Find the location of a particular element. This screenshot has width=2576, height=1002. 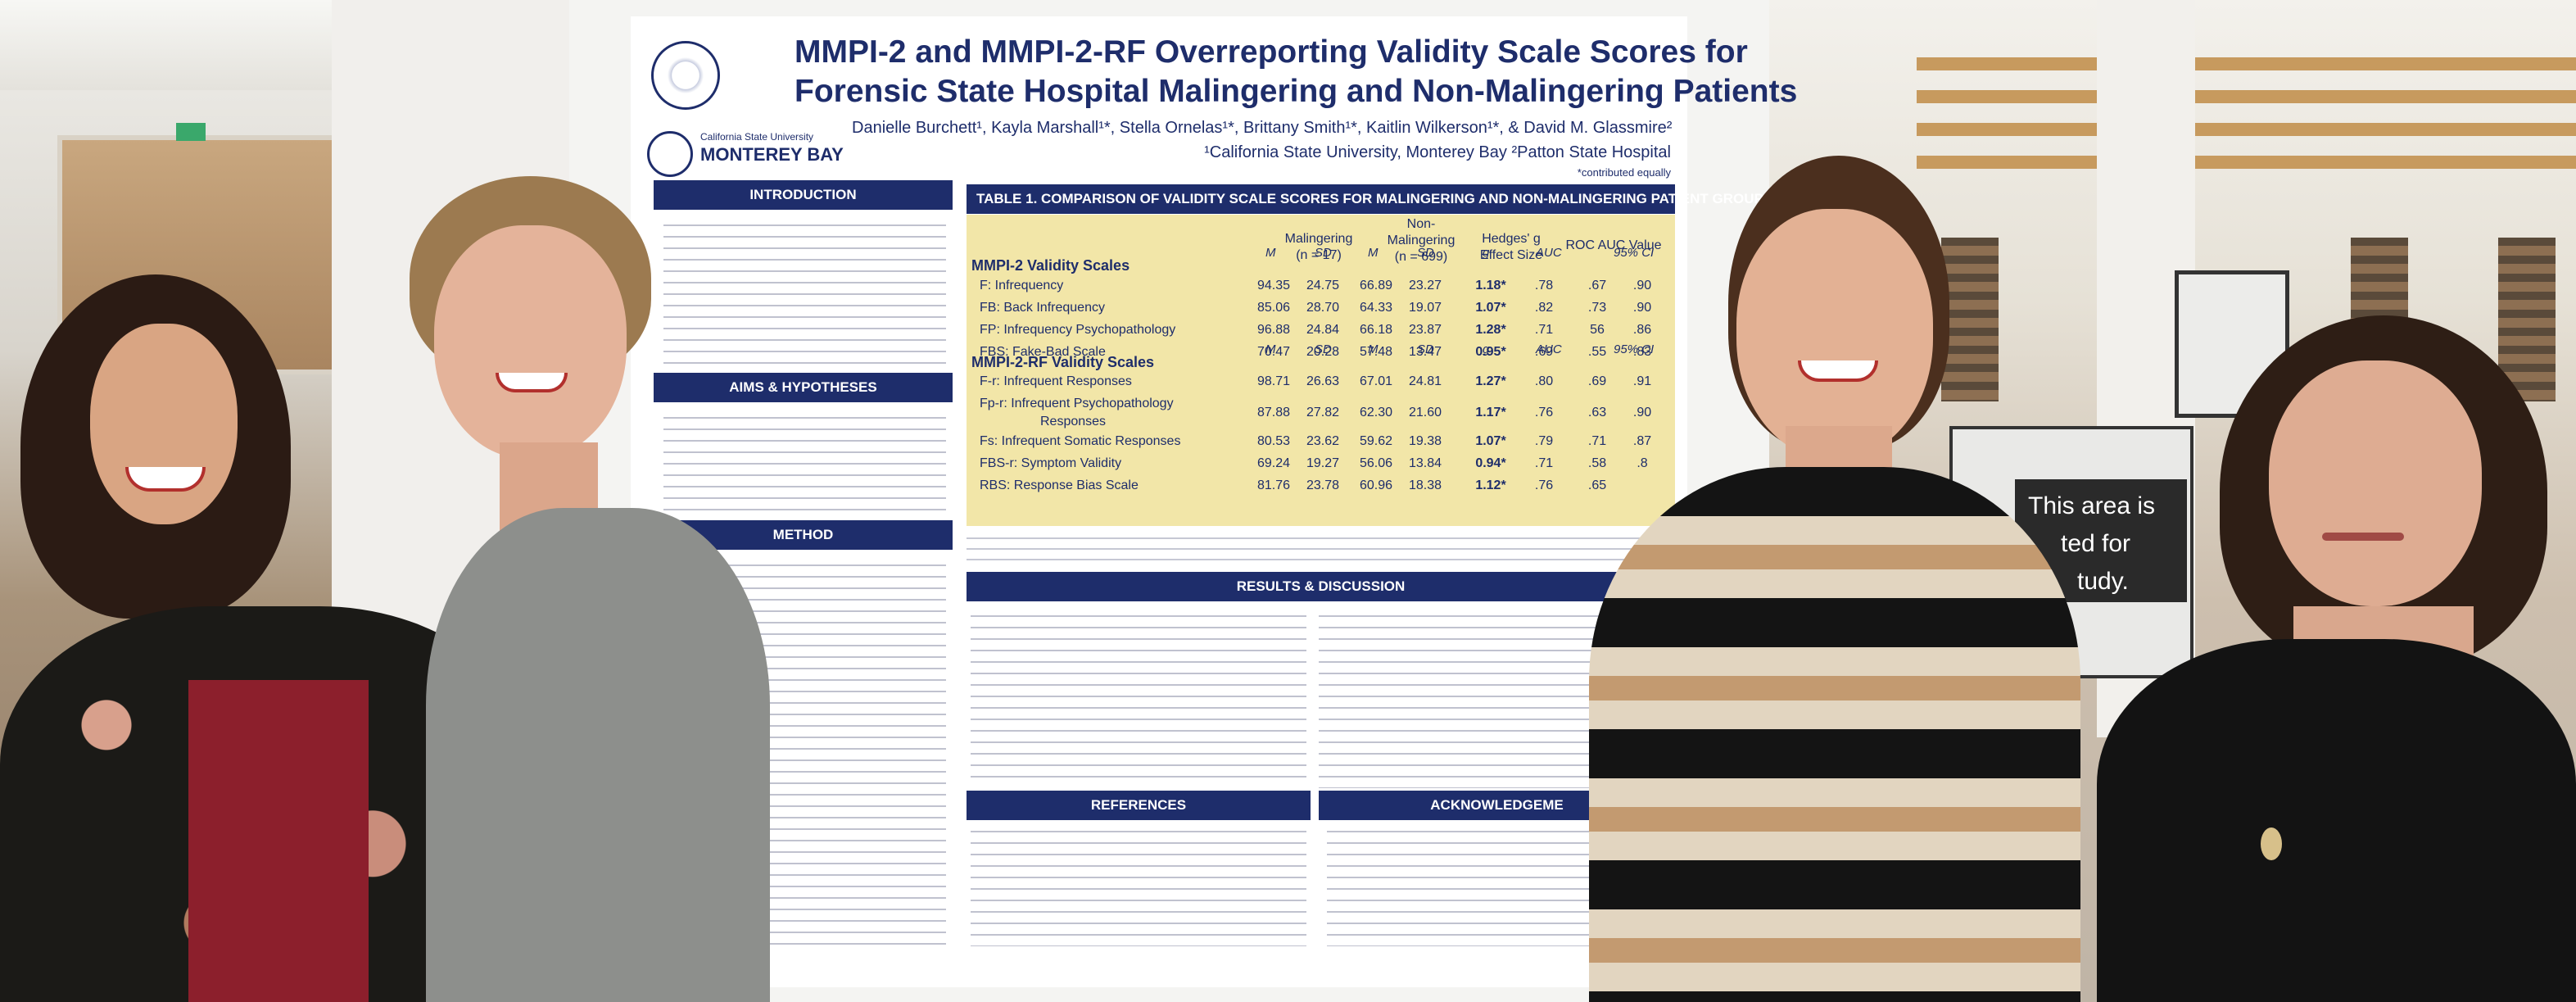

table-cell-lo: .67 is located at coordinates (1597, 285).